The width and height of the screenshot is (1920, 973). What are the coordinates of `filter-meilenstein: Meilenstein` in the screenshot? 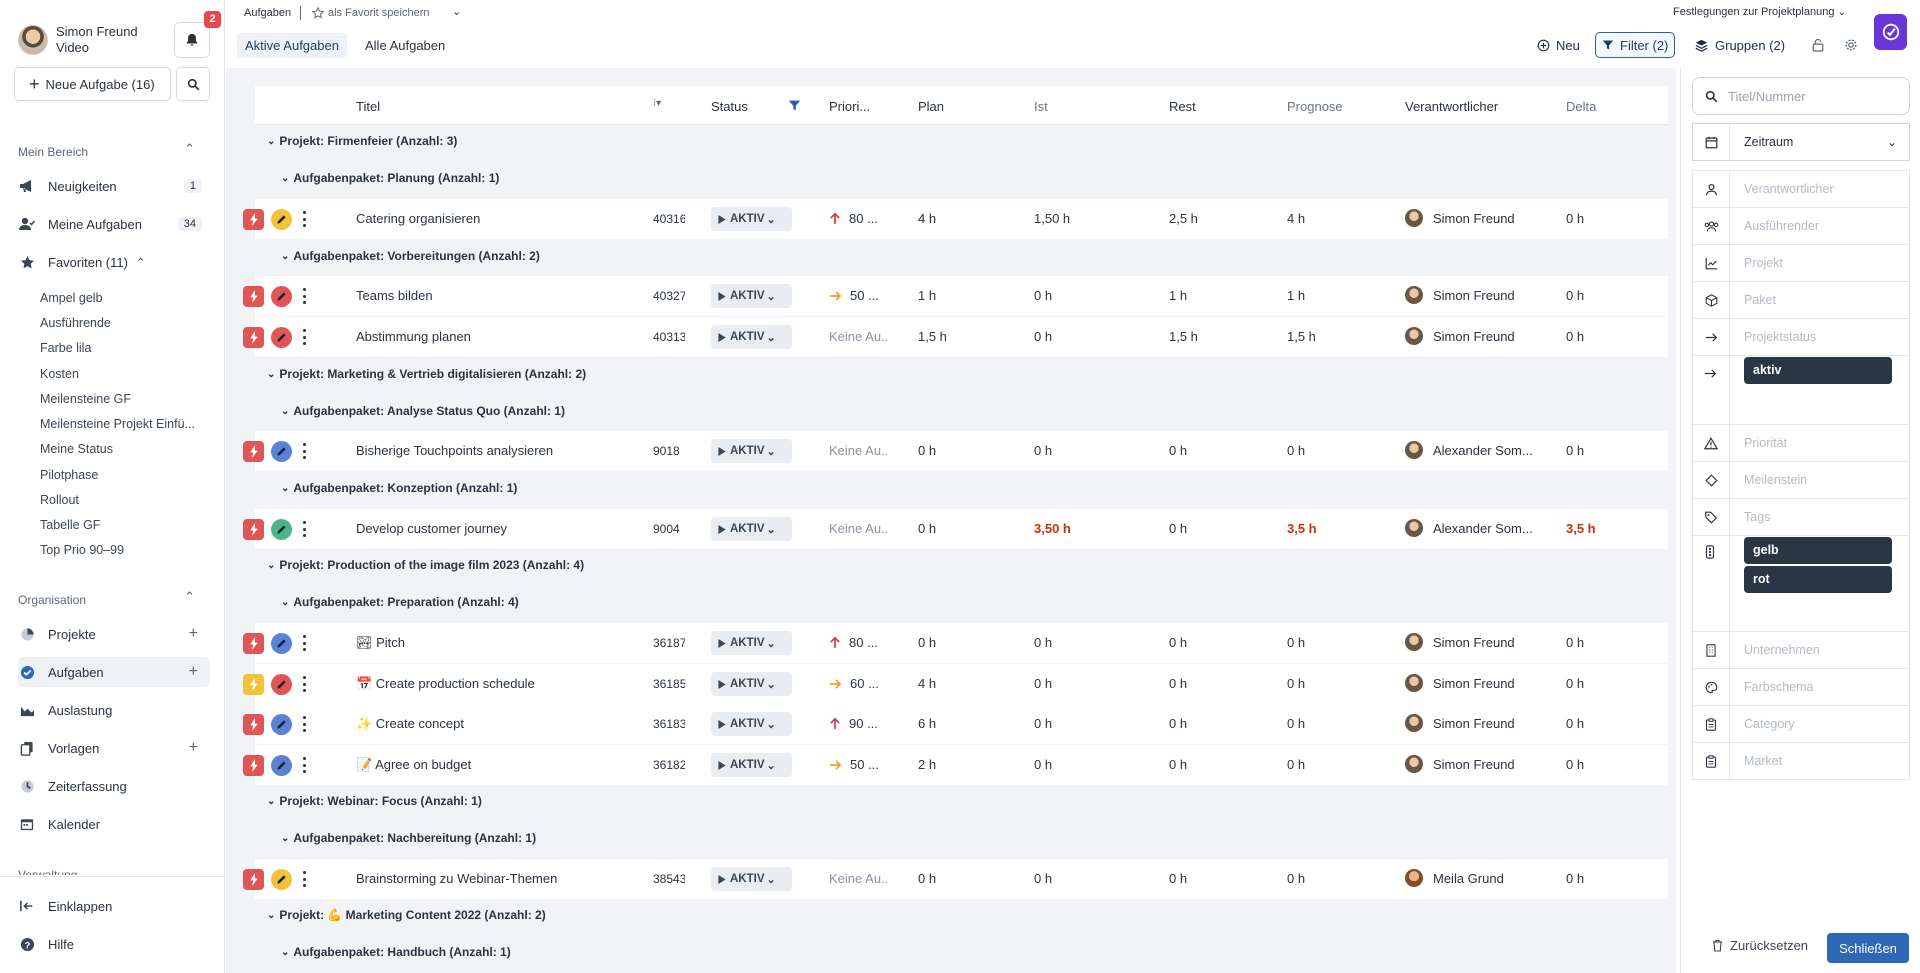 It's located at (1801, 479).